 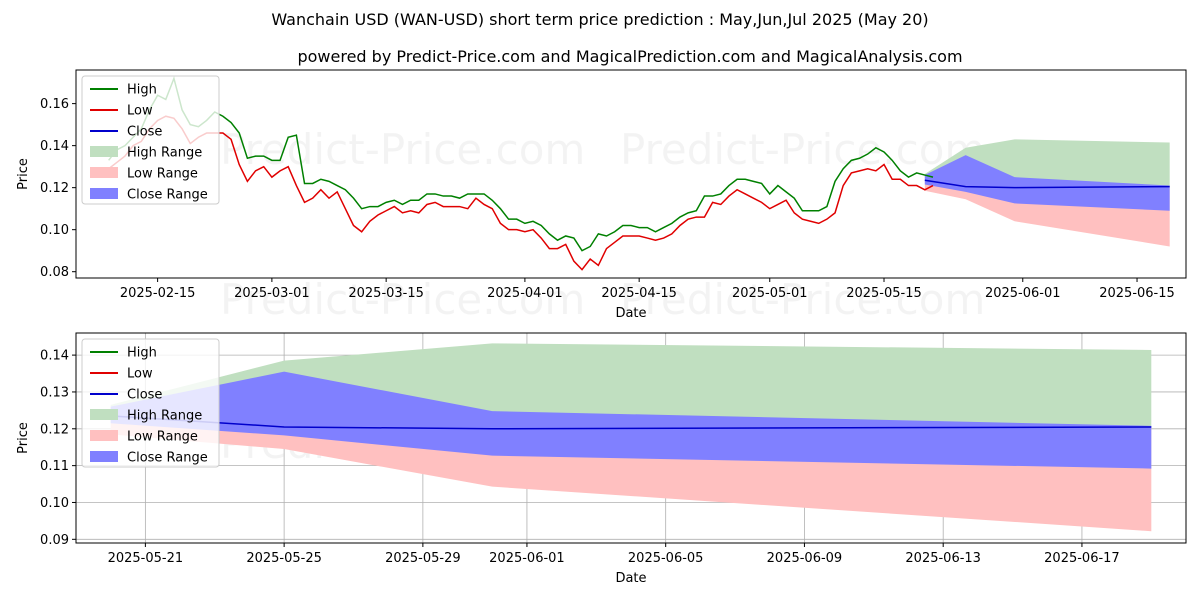 What do you see at coordinates (423, 558) in the screenshot?
I see `x-tick-label: 2025-05-29` at bounding box center [423, 558].